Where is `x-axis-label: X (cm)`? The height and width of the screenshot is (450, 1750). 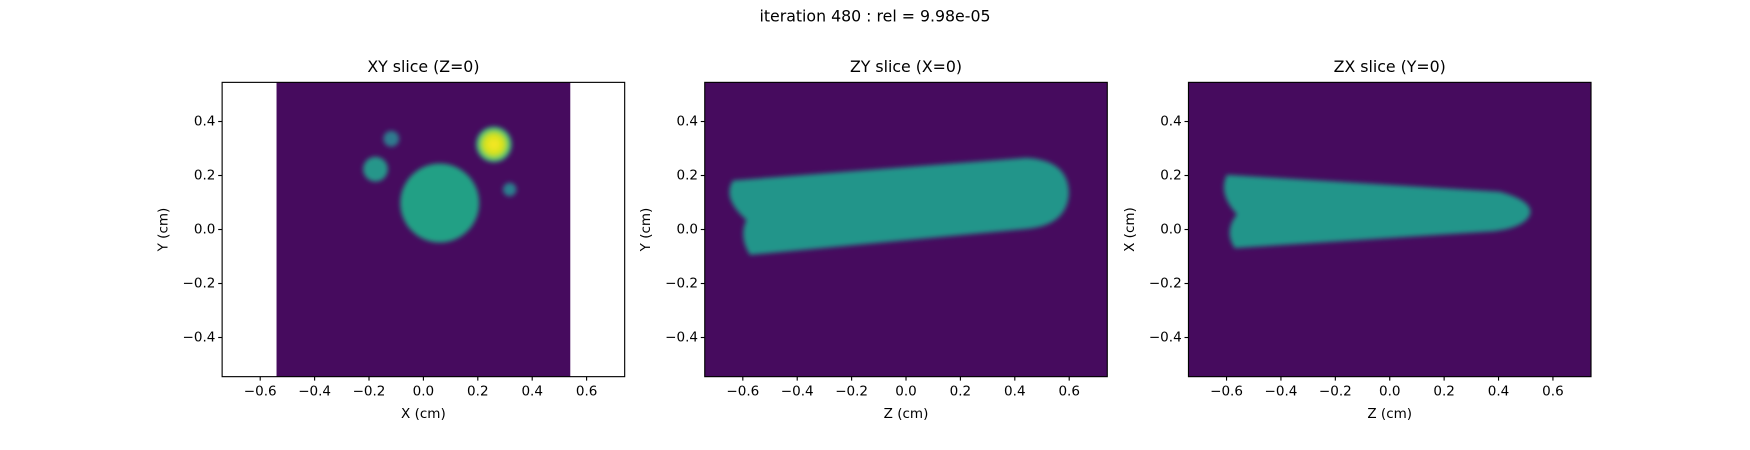
x-axis-label: X (cm) is located at coordinates (423, 414).